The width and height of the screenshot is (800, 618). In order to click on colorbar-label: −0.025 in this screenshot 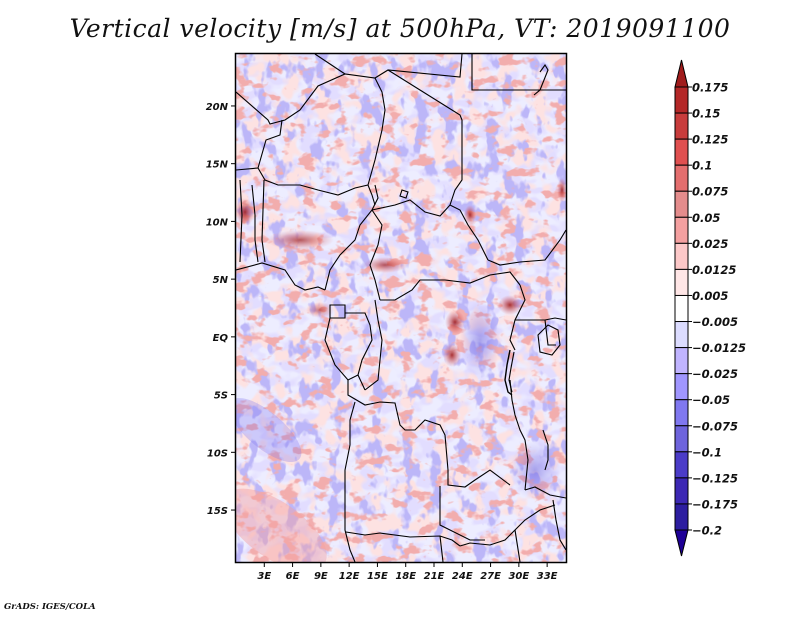, I will do `click(715, 374)`.